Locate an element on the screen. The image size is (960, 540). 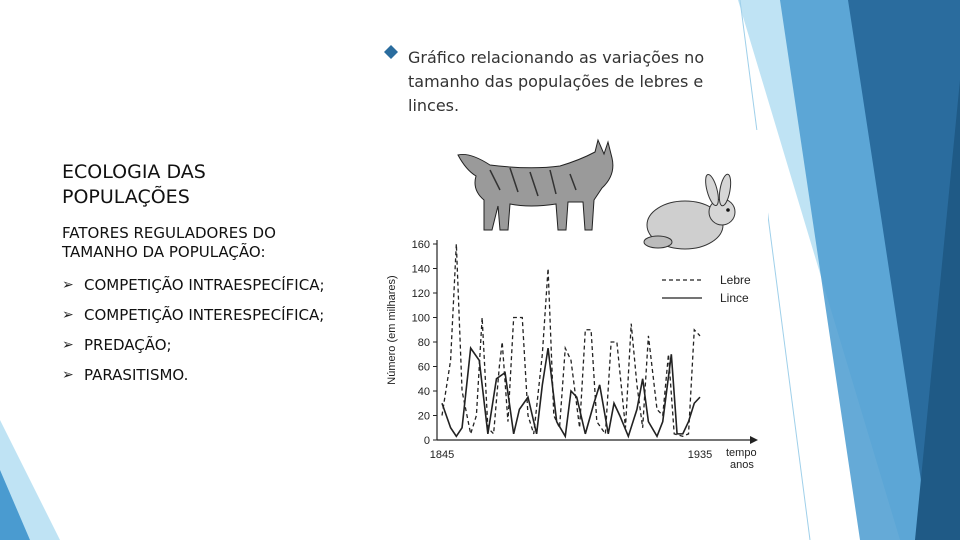
y-axis-label: Número (em milhares) is located at coordinates (392, 329).